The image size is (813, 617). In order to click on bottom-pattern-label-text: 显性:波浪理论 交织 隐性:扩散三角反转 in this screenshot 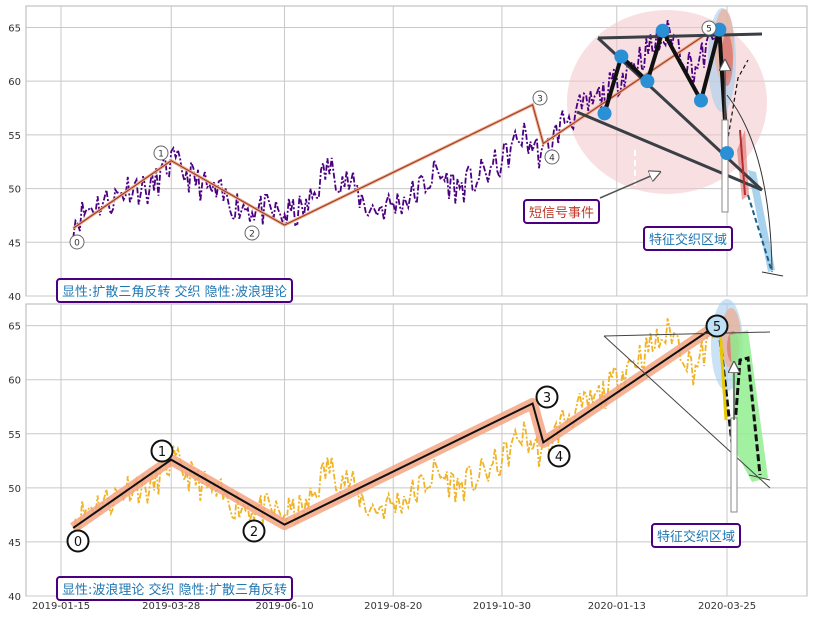, I will do `click(175, 590)`.